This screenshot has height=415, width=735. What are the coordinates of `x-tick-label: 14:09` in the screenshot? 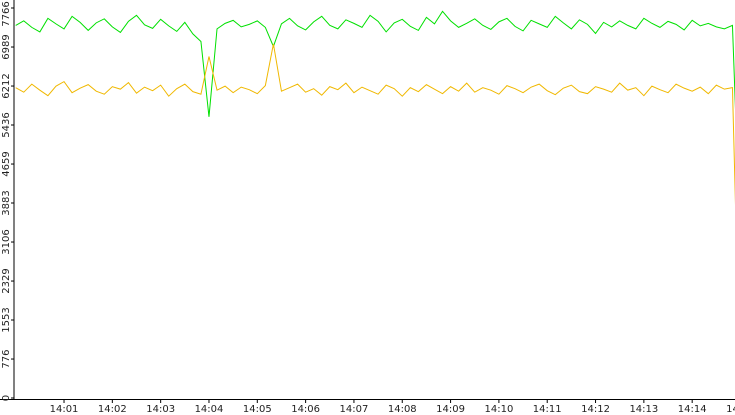 It's located at (450, 409).